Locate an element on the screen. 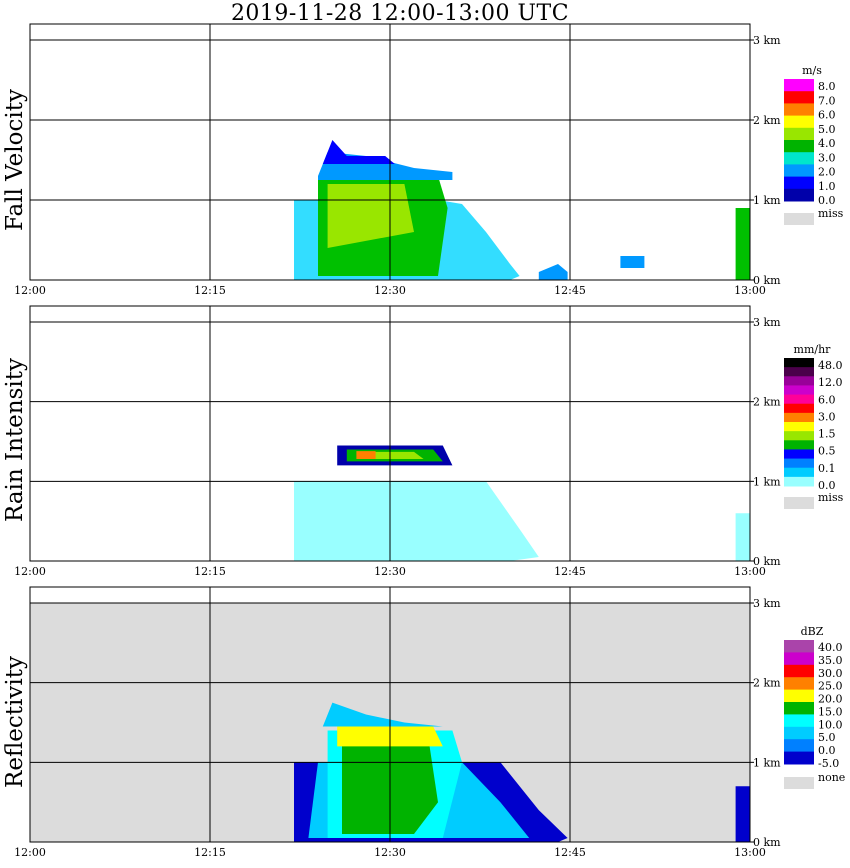 The height and width of the screenshot is (868, 850). colorbar-label: 10.0 is located at coordinates (830, 724).